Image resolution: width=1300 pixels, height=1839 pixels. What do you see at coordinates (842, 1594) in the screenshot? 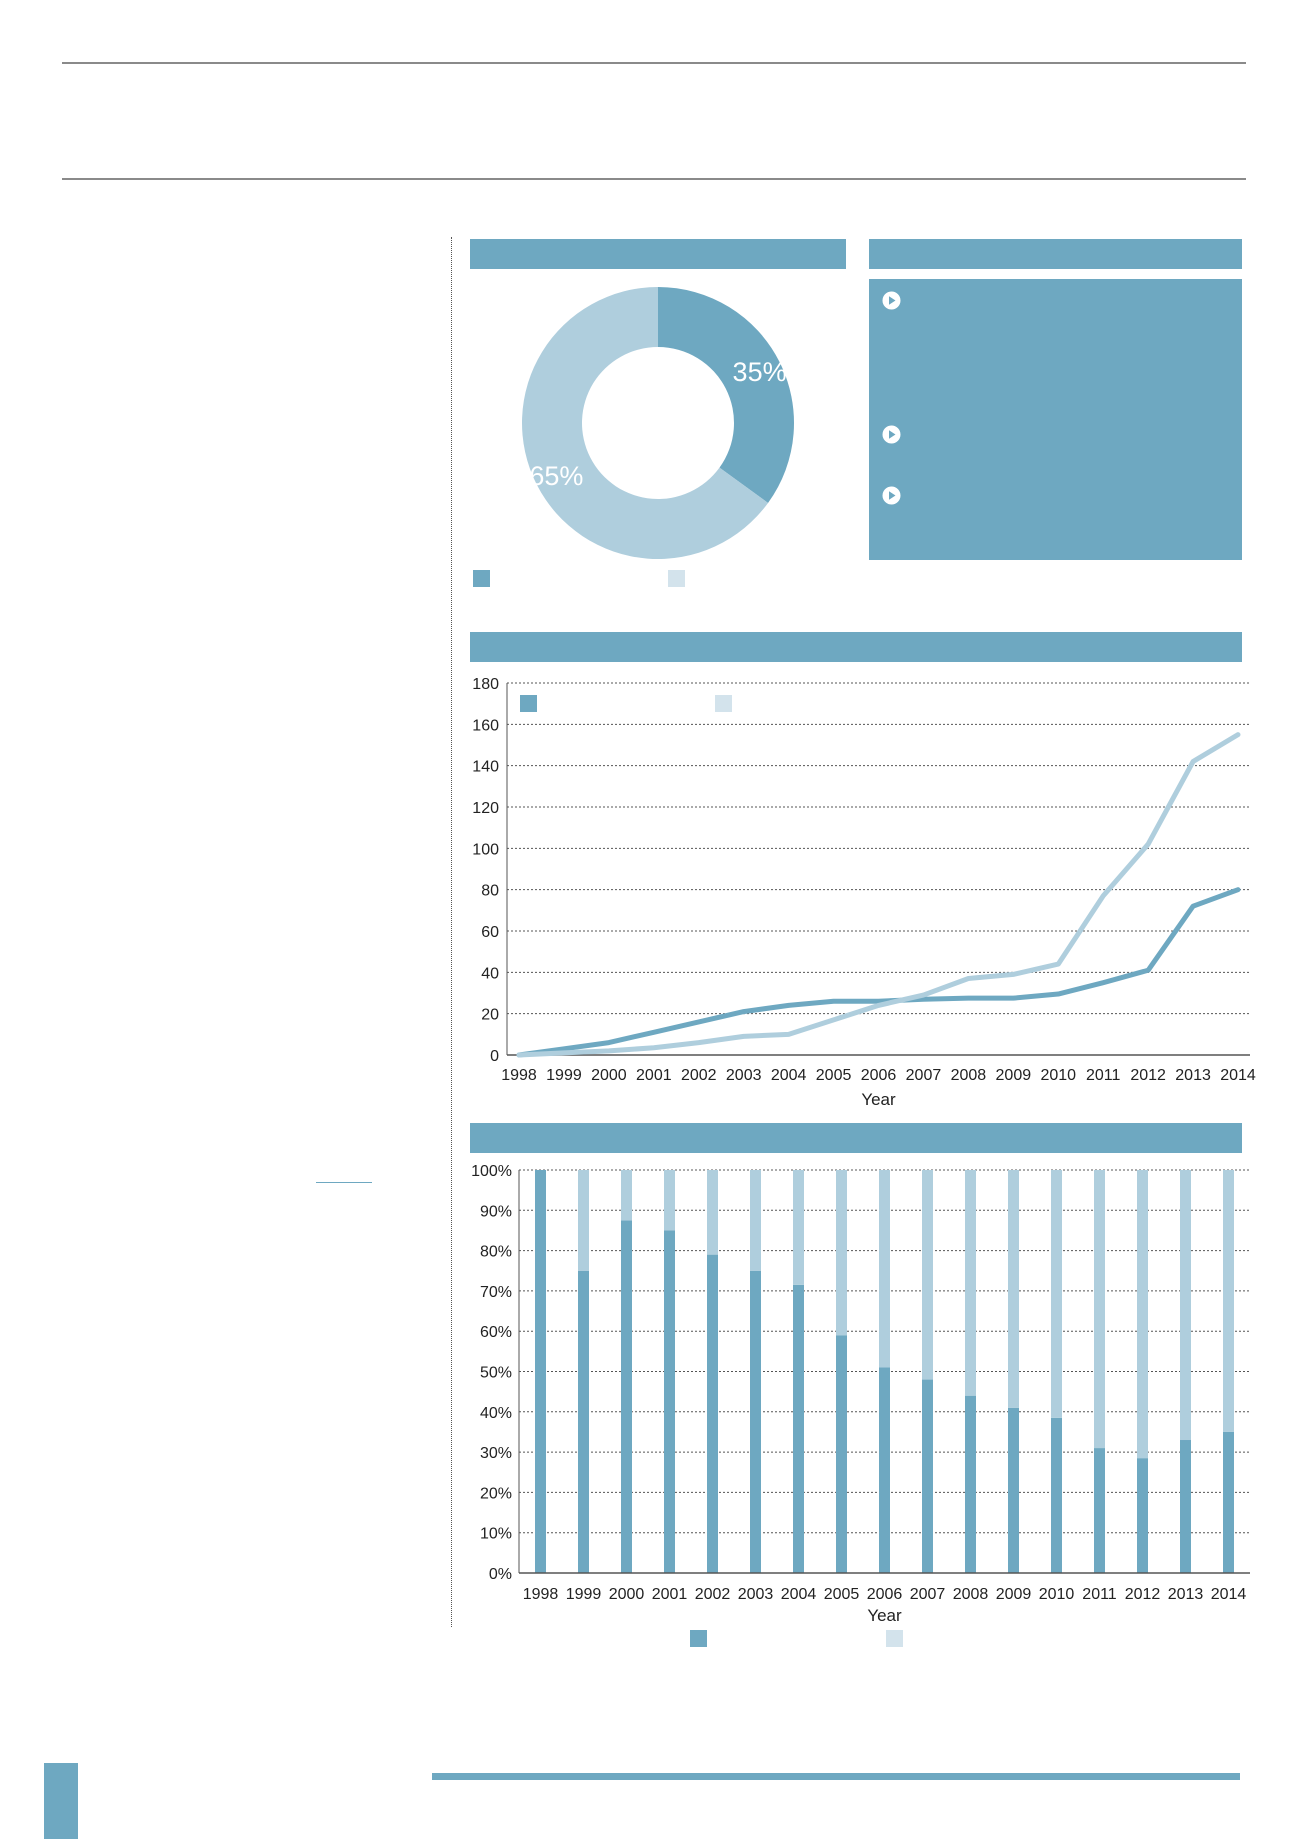
I see `bar-x-tick-label: 2005` at bounding box center [842, 1594].